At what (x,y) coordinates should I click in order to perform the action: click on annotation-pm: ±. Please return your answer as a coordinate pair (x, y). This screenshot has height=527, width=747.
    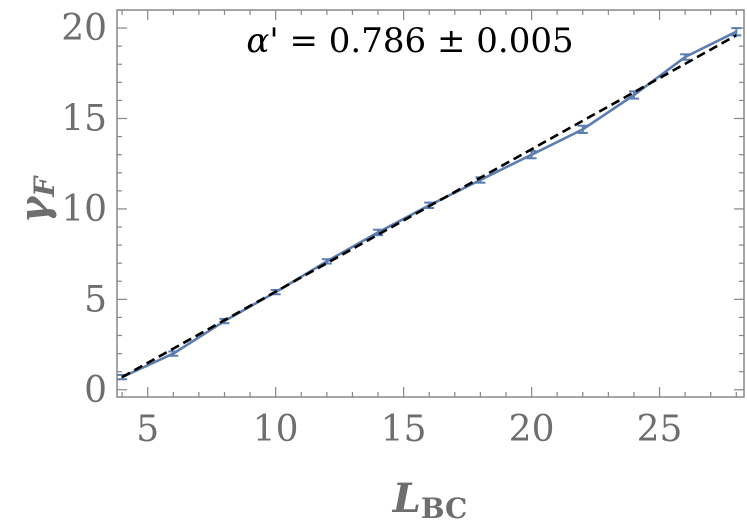
    Looking at the image, I should click on (451, 41).